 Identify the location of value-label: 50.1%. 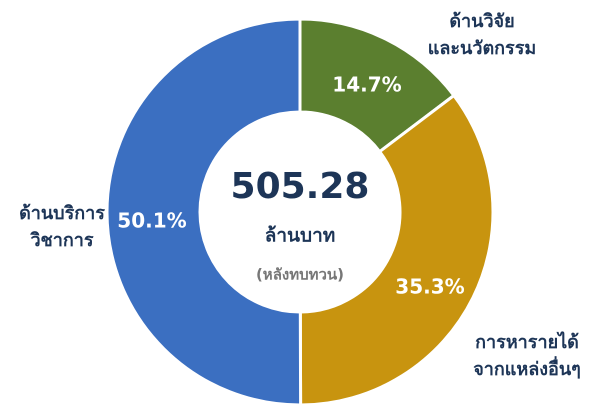
(151, 221).